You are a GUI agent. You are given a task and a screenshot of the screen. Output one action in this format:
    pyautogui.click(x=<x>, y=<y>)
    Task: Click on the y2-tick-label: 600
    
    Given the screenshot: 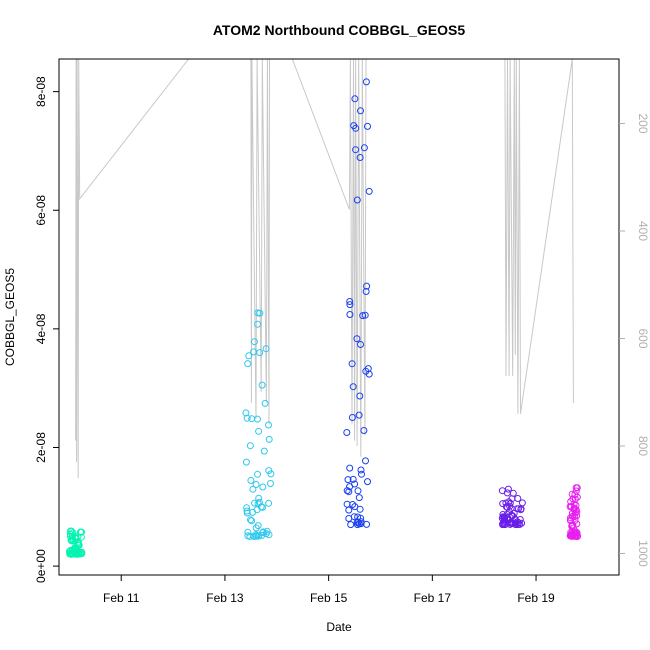 What is the action you would take?
    pyautogui.click(x=643, y=338)
    